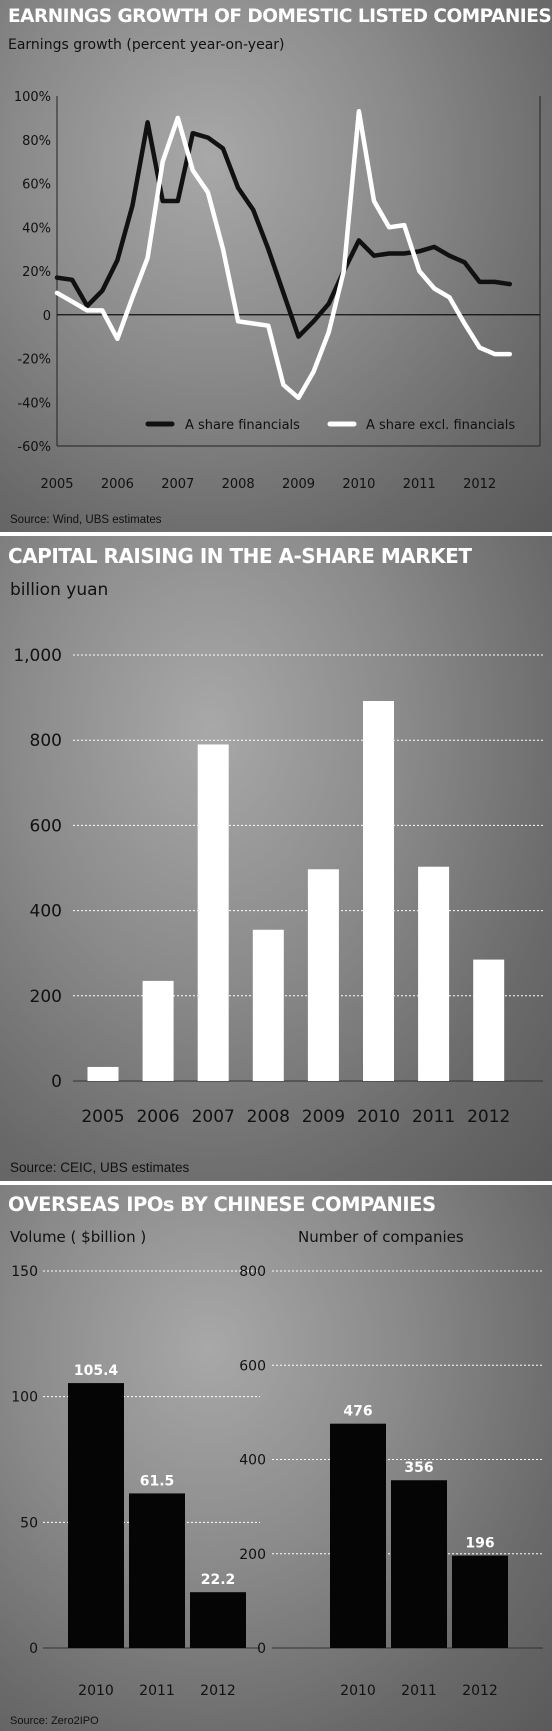 The image size is (552, 1731). I want to click on y-tick-label: -60%, so click(34, 447).